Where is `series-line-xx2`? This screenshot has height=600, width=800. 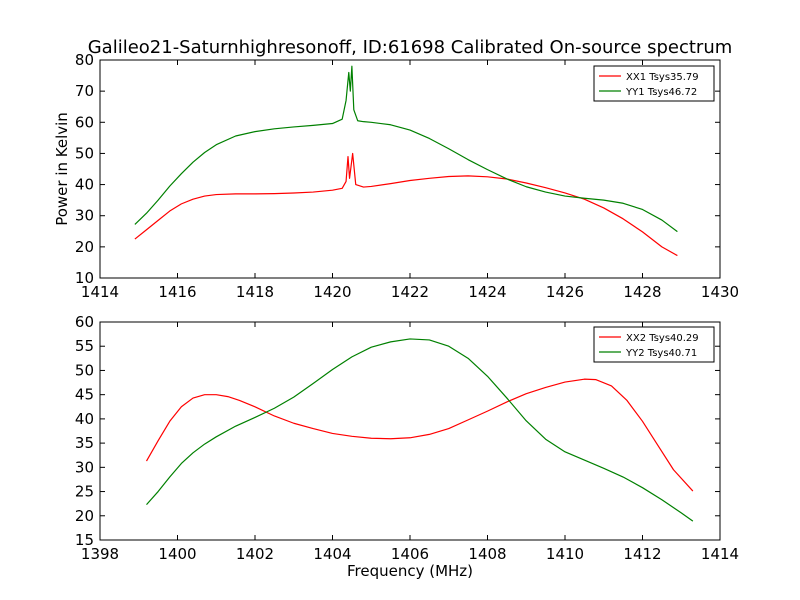
series-line-xx2 is located at coordinates (419, 435).